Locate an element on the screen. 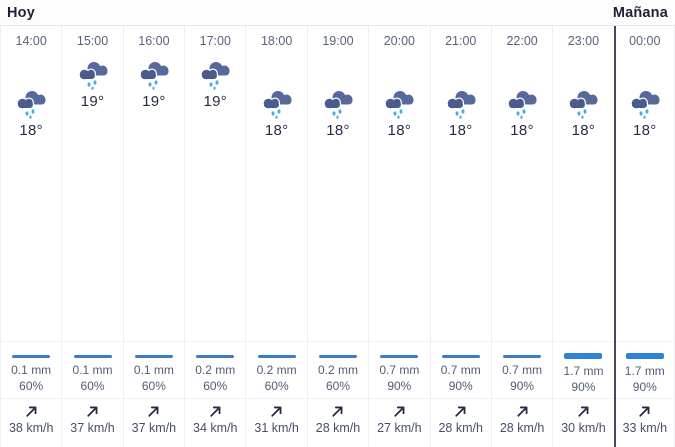 Image resolution: width=675 pixels, height=447 pixels. hour-time-label: 23:00 is located at coordinates (583, 41).